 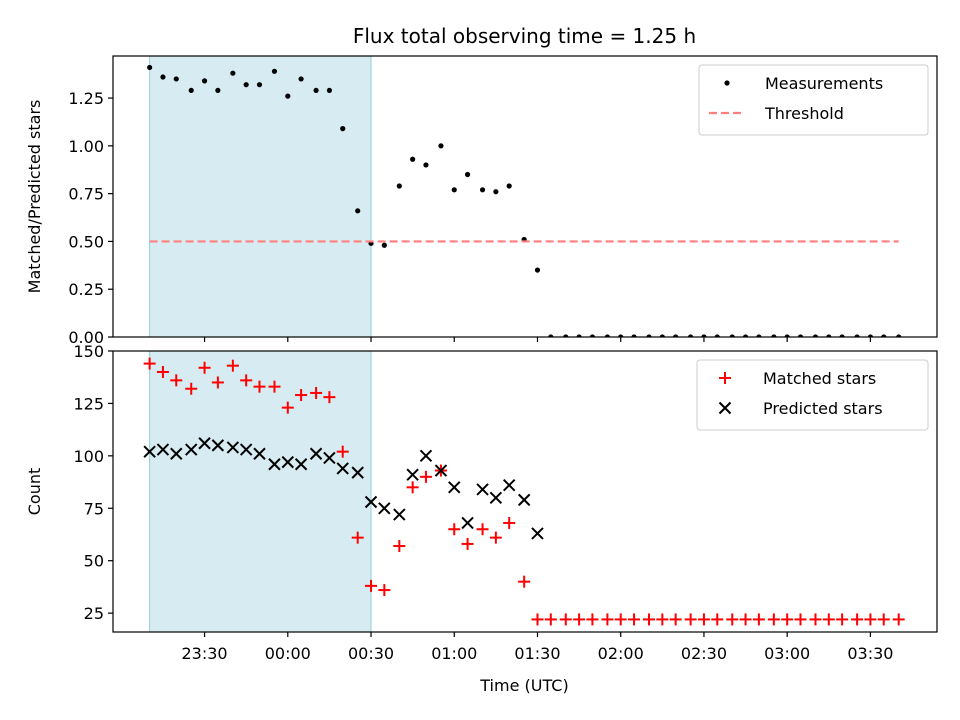 What do you see at coordinates (86, 241) in the screenshot?
I see `y-tick-label: 0.50` at bounding box center [86, 241].